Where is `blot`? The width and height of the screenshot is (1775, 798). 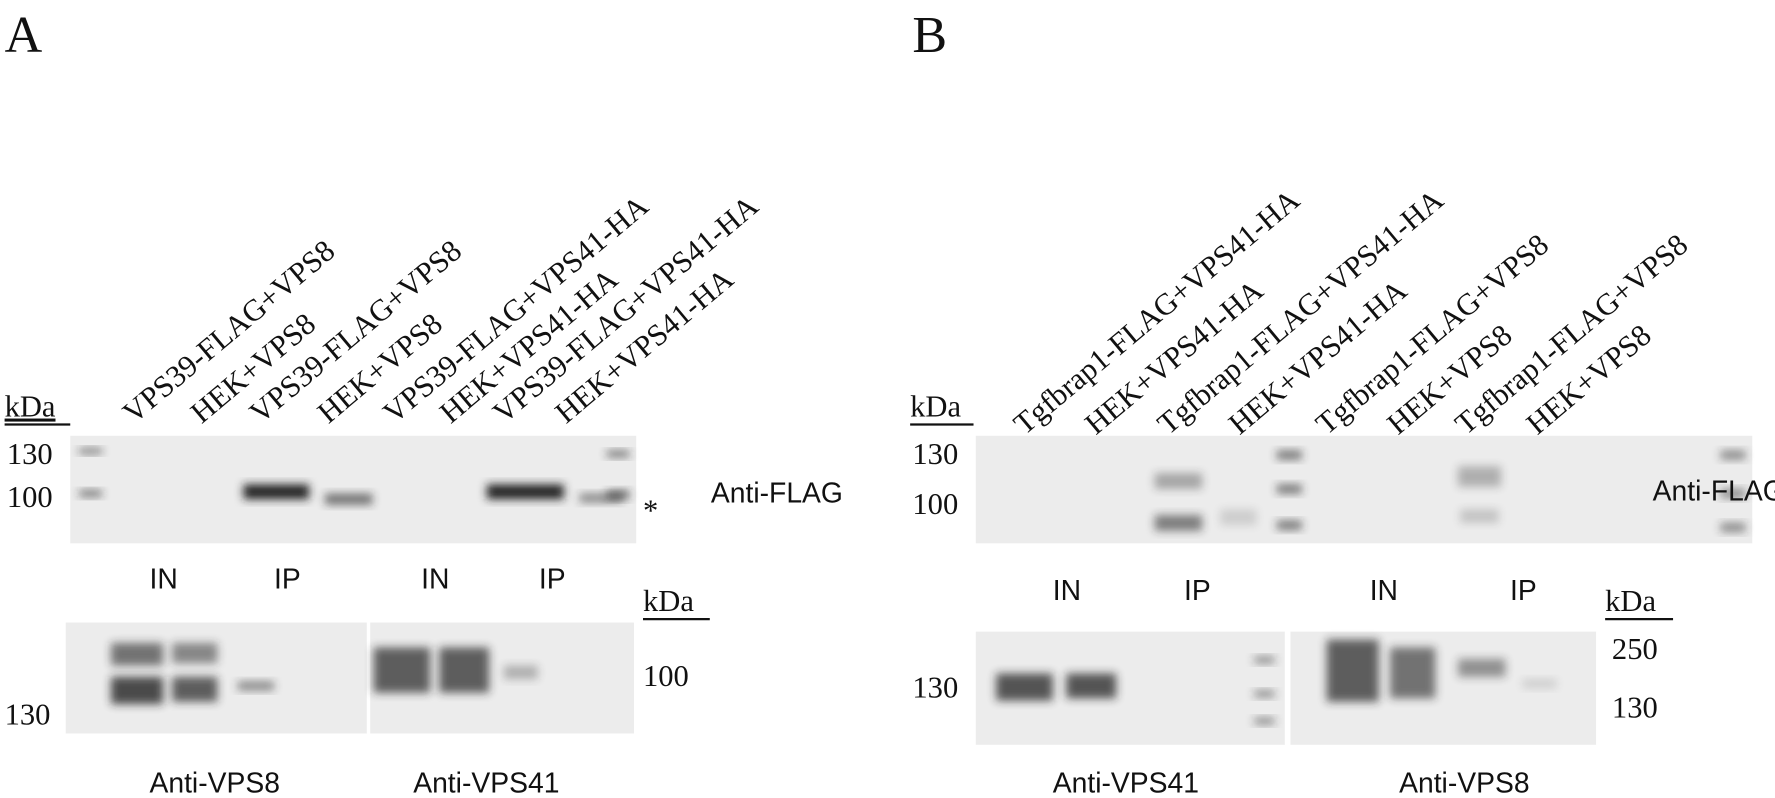 blot is located at coordinates (1364, 489).